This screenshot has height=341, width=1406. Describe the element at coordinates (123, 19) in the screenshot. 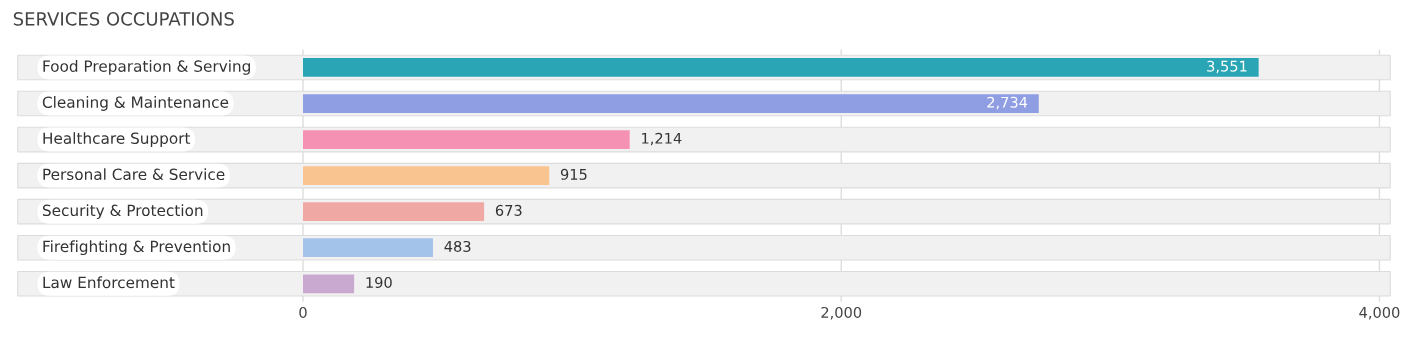

I see `chart-title: SERVICES OCCUPATIONS` at that location.